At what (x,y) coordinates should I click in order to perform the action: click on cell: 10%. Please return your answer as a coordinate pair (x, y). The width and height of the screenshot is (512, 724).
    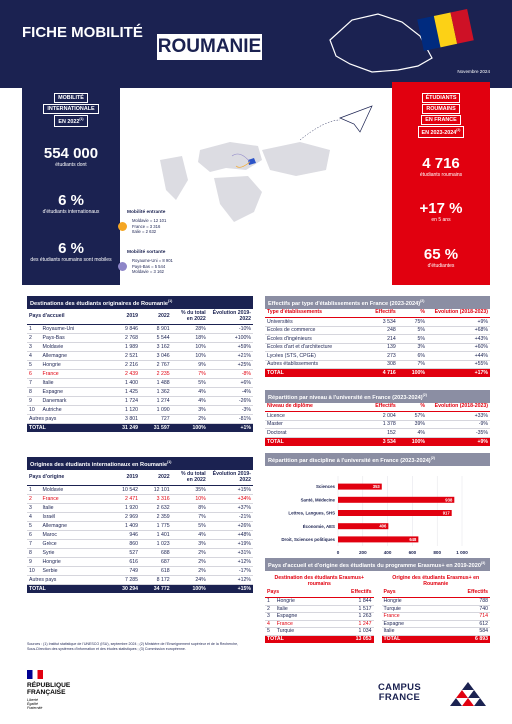
    Looking at the image, I should click on (189, 347).